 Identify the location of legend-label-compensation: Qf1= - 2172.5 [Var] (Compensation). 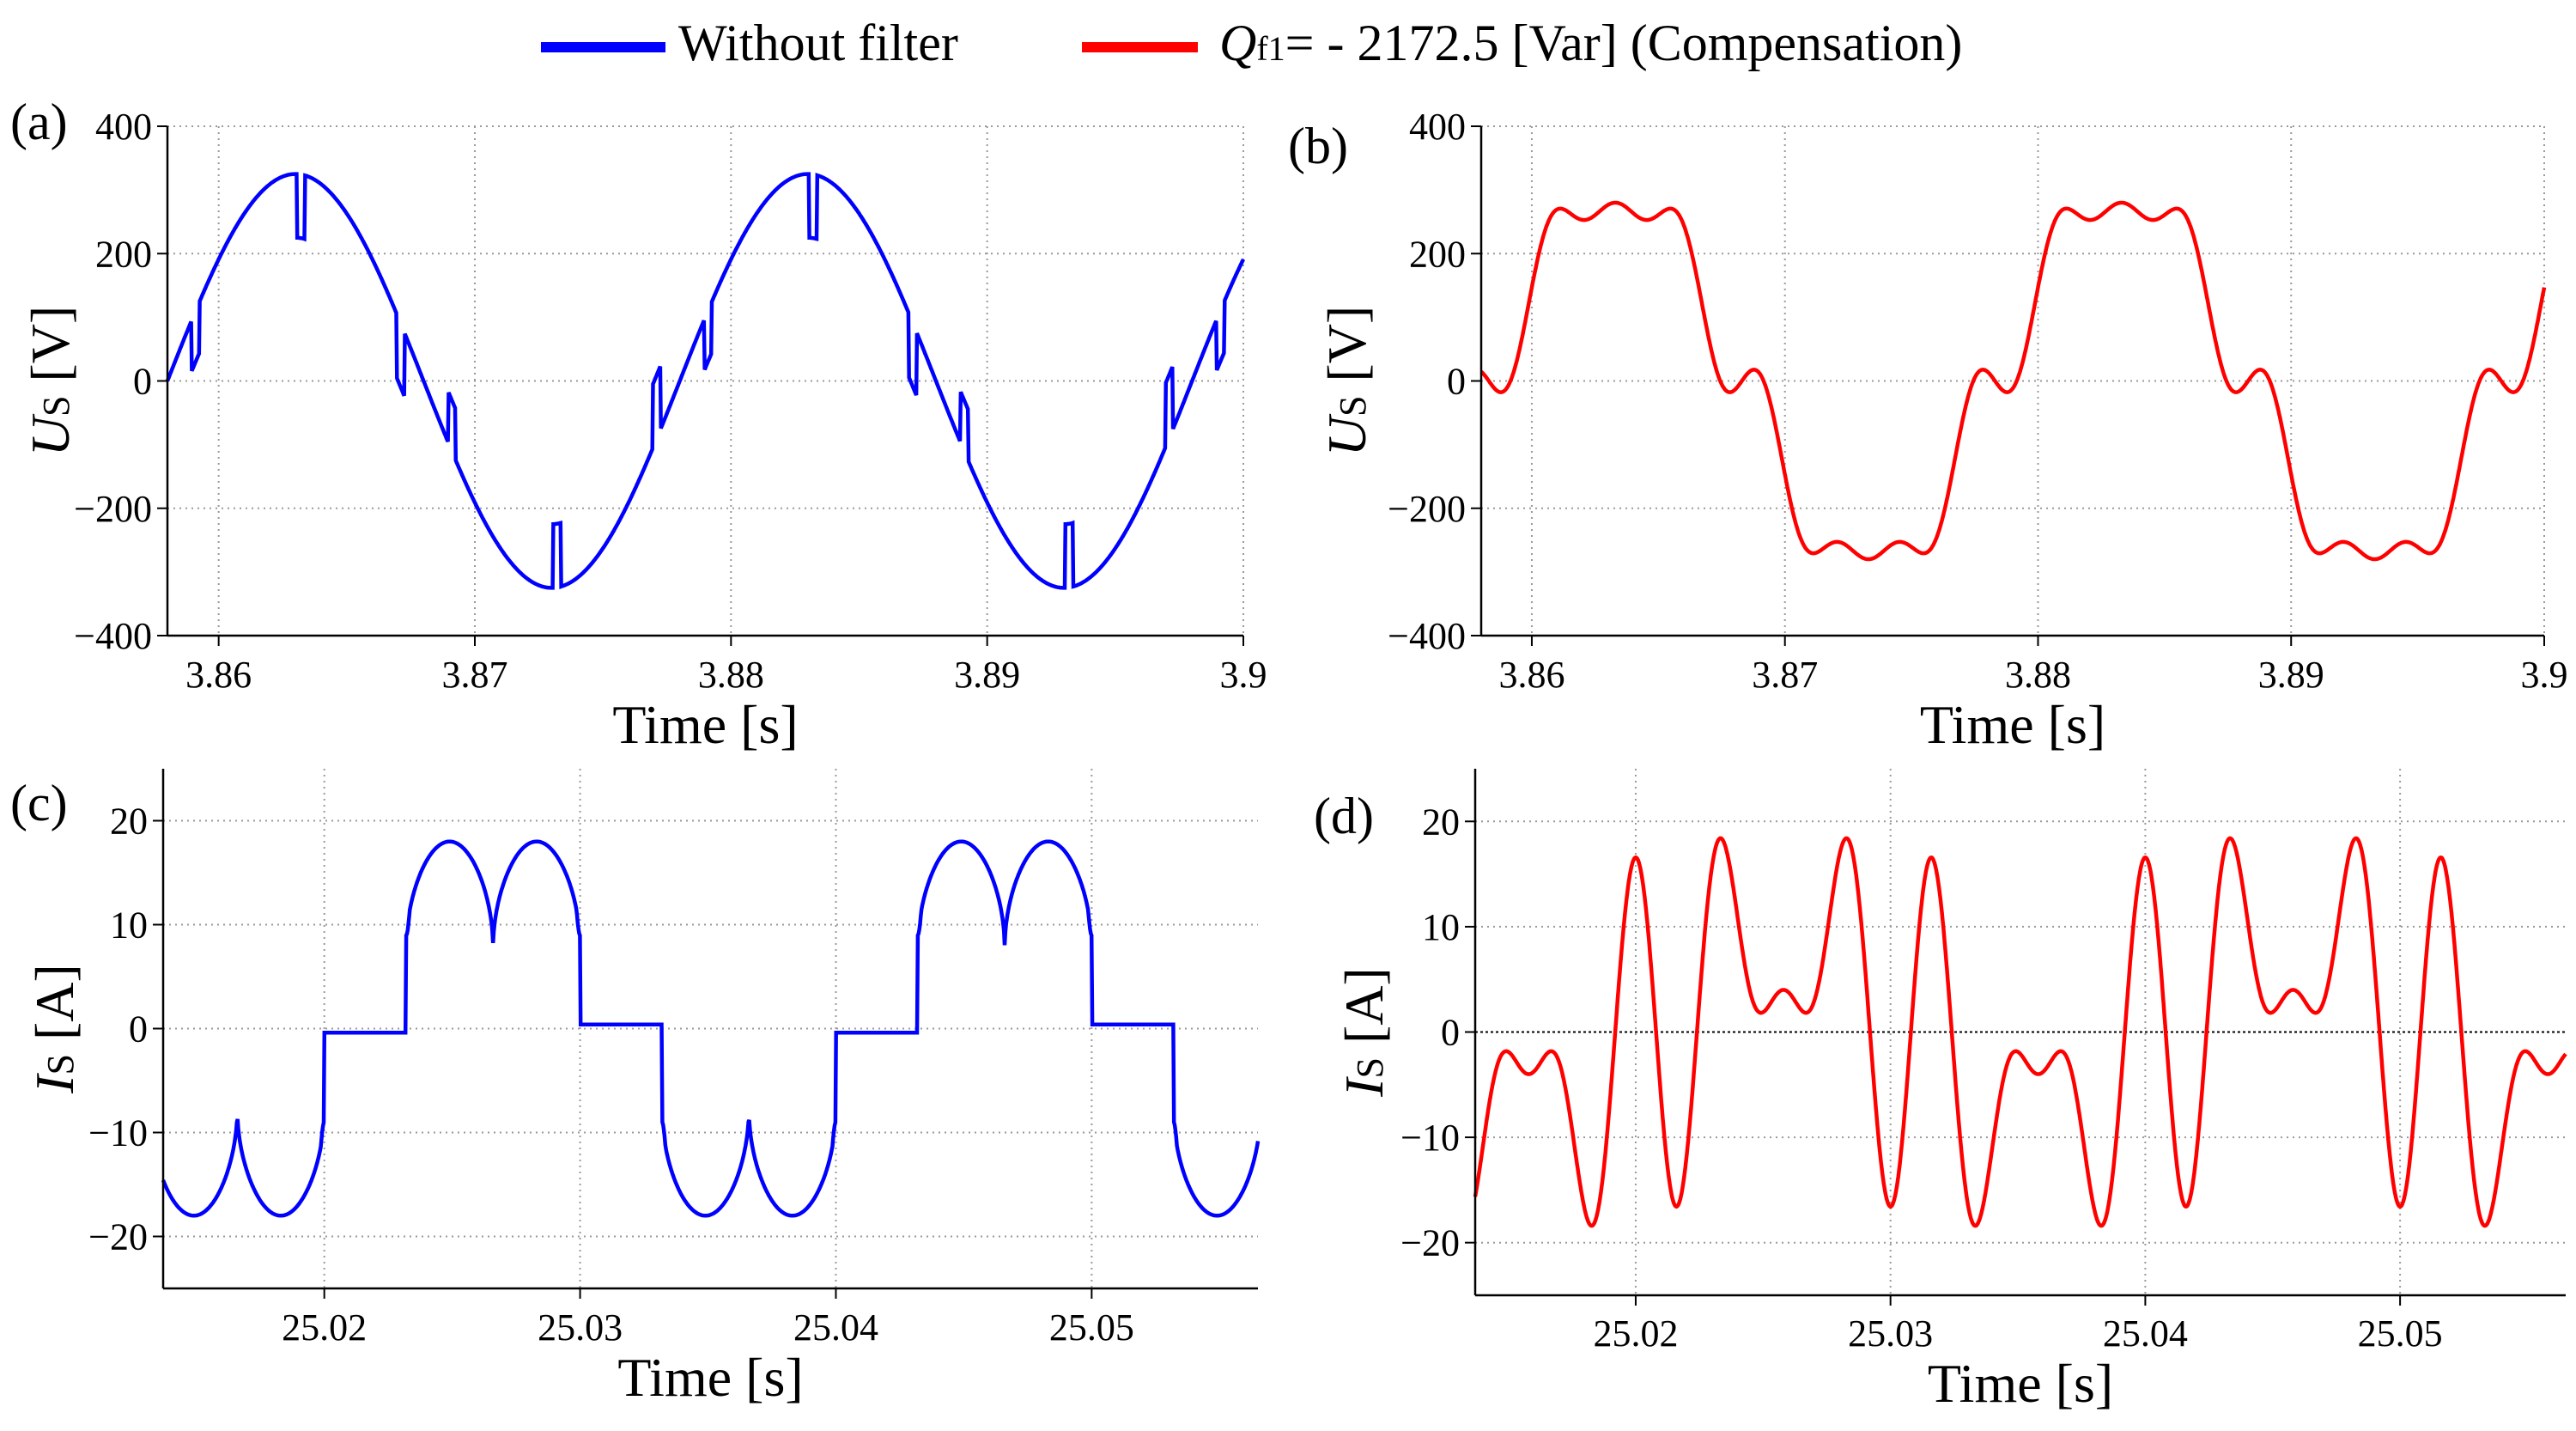
(1590, 43).